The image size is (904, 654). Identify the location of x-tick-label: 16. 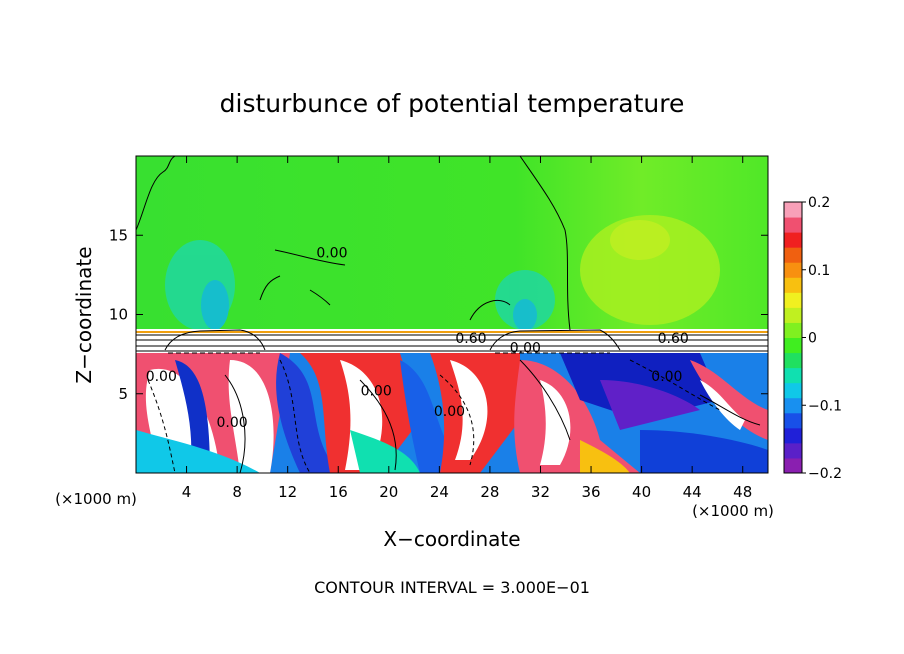
(338, 492).